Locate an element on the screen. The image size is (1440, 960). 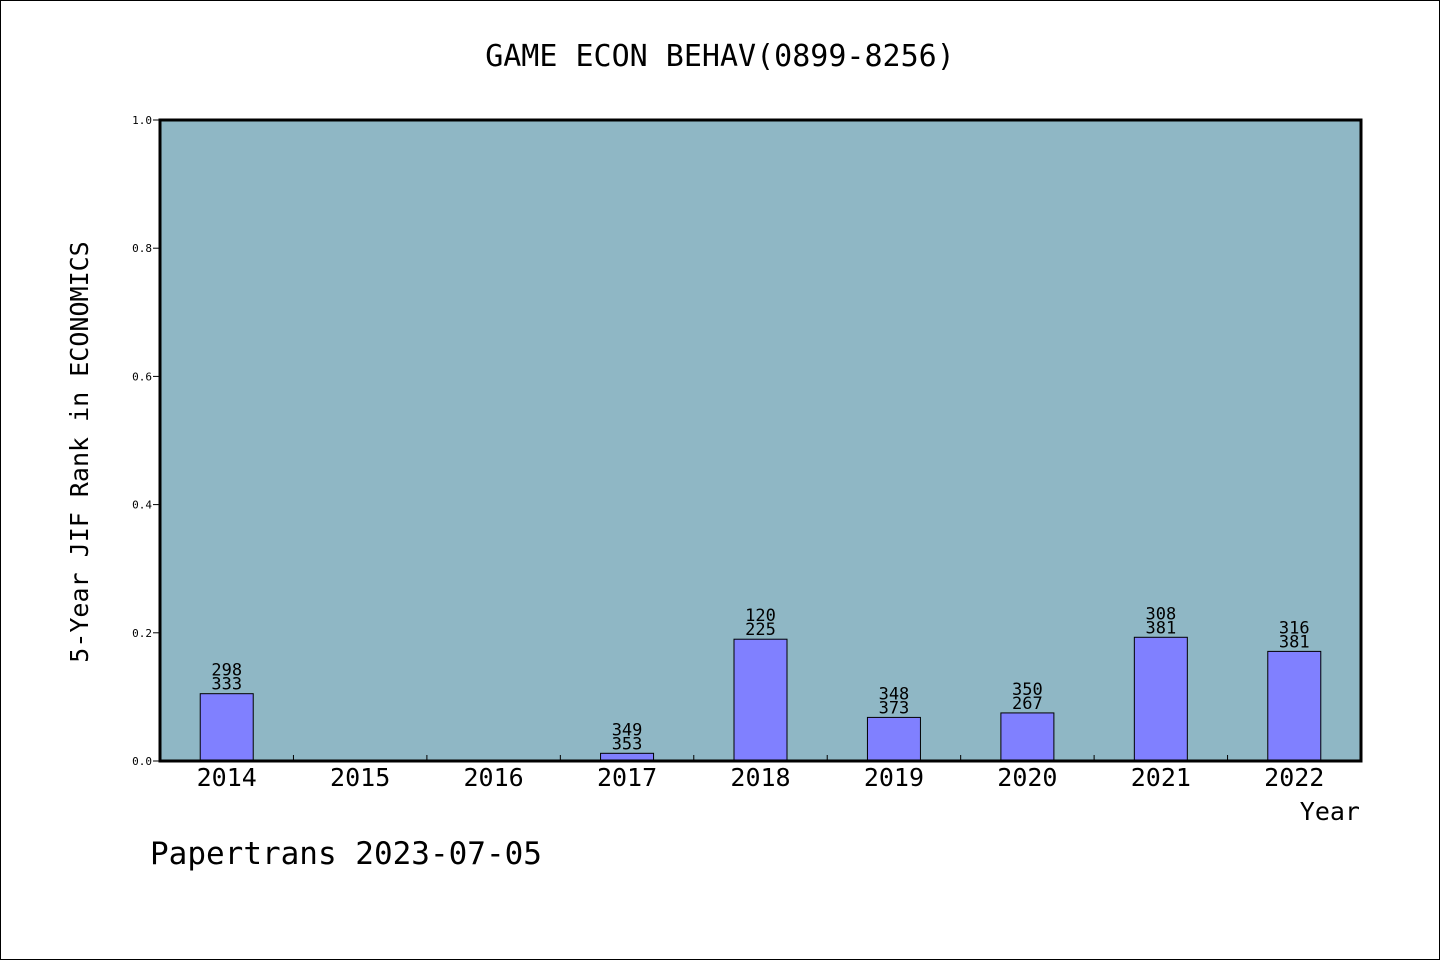
bar-2018 is located at coordinates (760, 700).